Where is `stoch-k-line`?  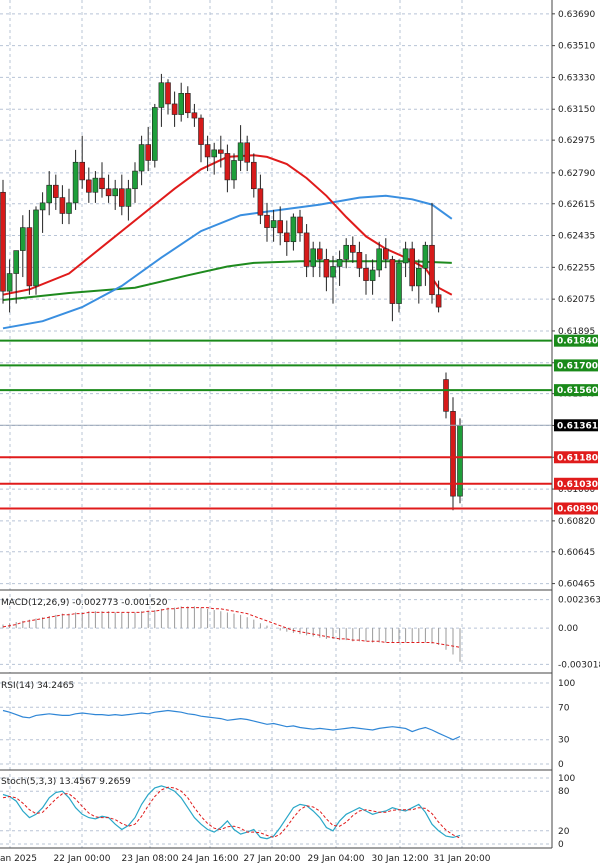 stoch-k-line is located at coordinates (231, 812).